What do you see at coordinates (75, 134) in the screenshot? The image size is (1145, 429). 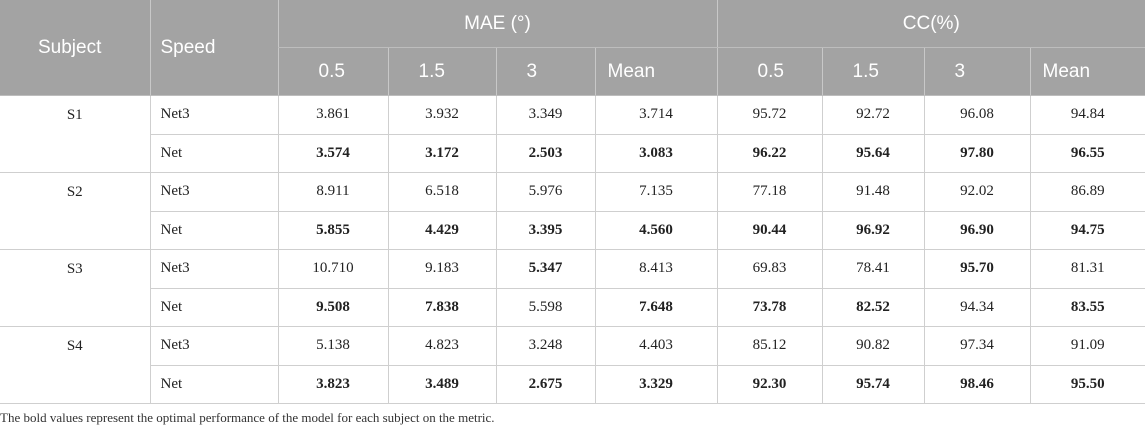 I see `subject-cell: S1` at bounding box center [75, 134].